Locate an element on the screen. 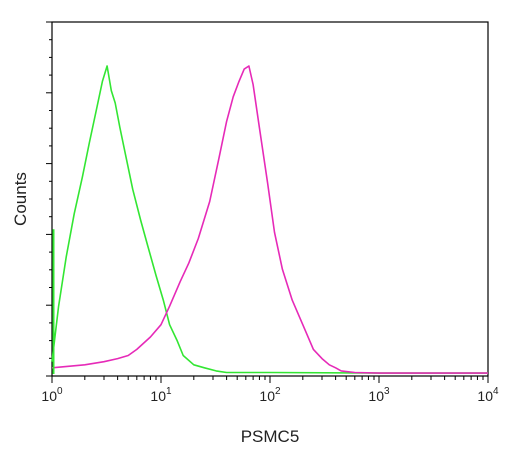 The image size is (528, 454). x-tick-label: 10⁴ is located at coordinates (488, 395).